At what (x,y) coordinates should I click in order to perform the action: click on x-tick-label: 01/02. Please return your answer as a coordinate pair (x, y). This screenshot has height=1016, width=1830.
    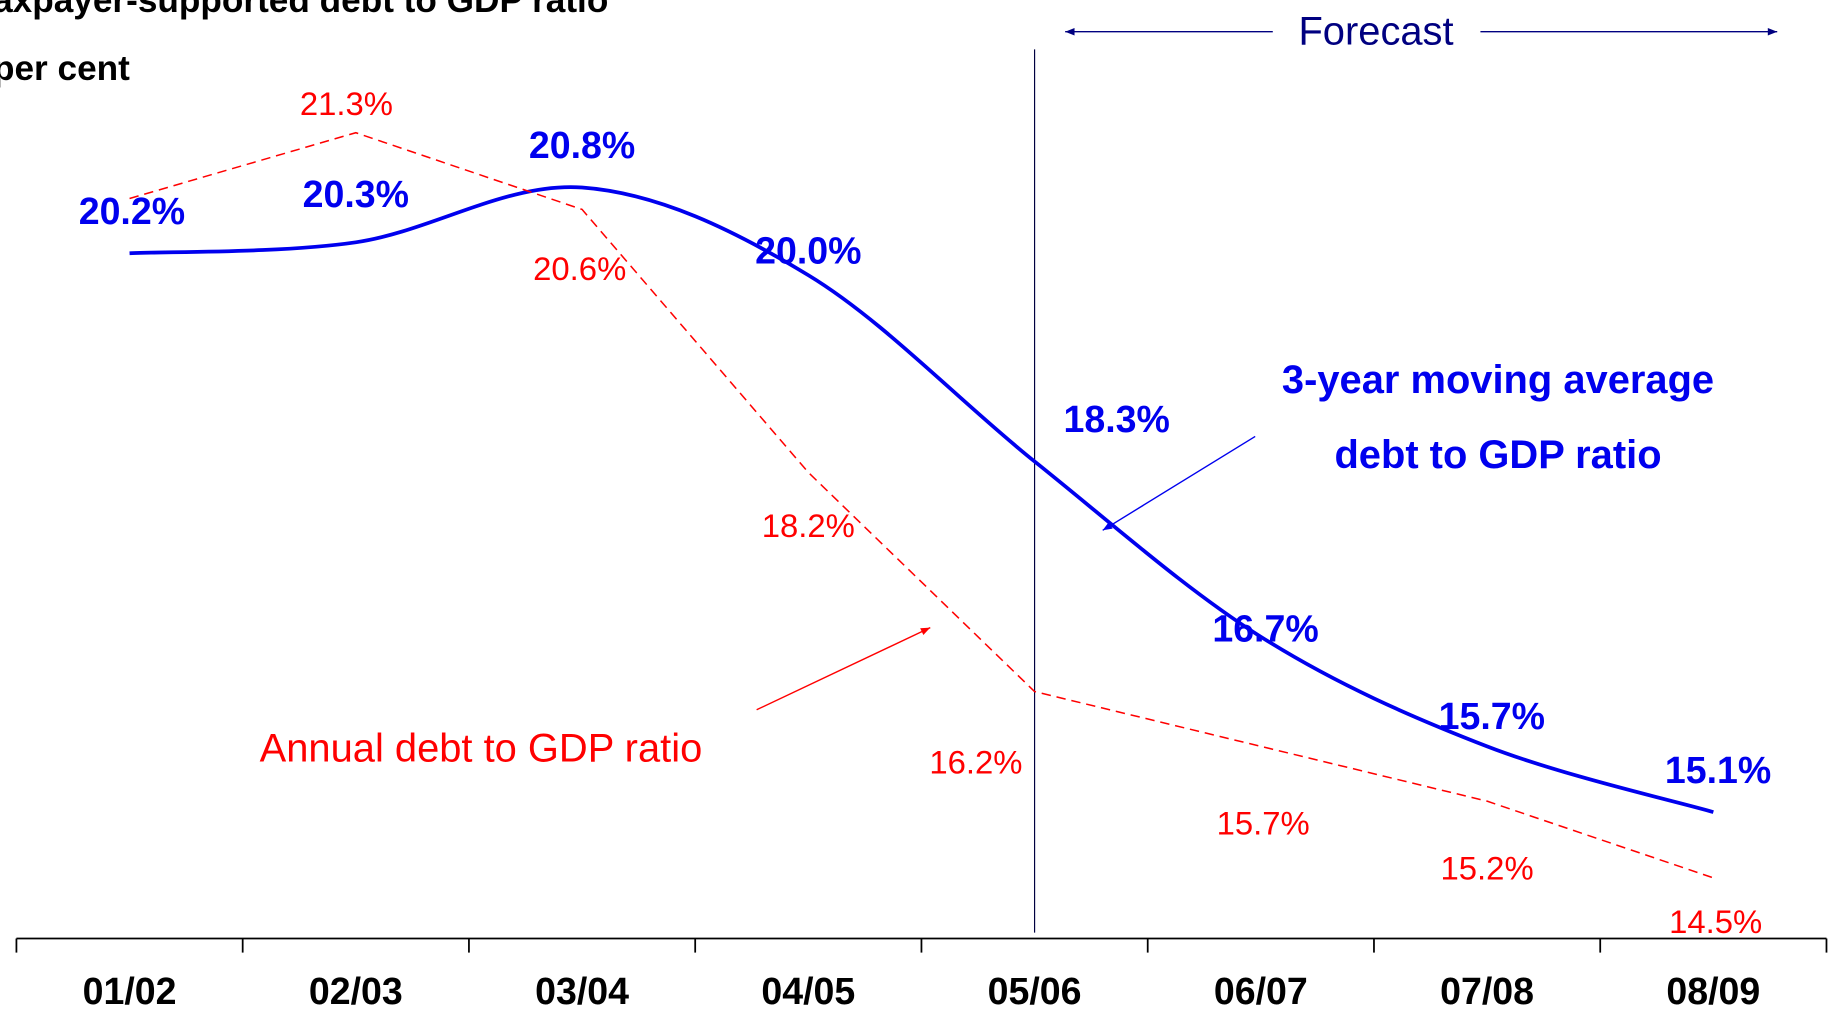
    Looking at the image, I should click on (130, 991).